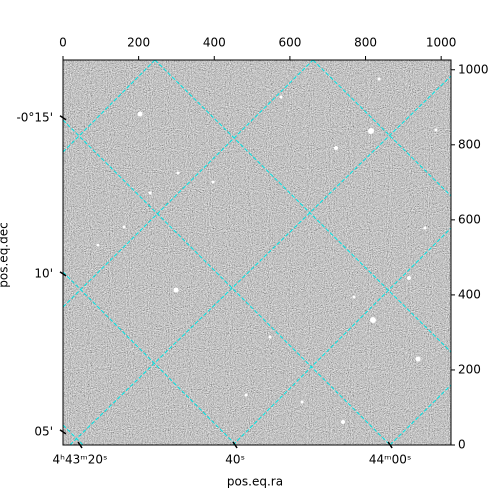 Image resolution: width=500 pixels, height=504 pixels. What do you see at coordinates (235, 460) in the screenshot?
I see `ra-tick-label: 40ˢ` at bounding box center [235, 460].